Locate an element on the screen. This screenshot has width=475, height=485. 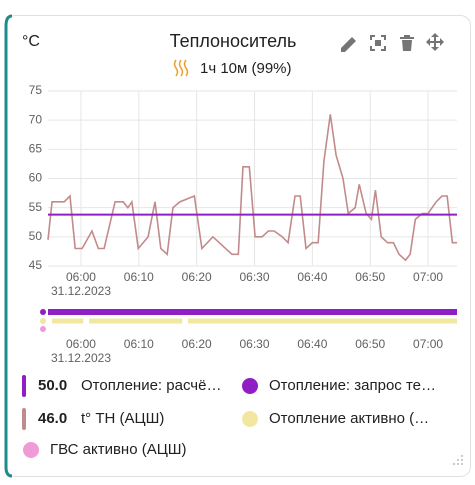
legend-value: 50.0 is located at coordinates (52, 385).